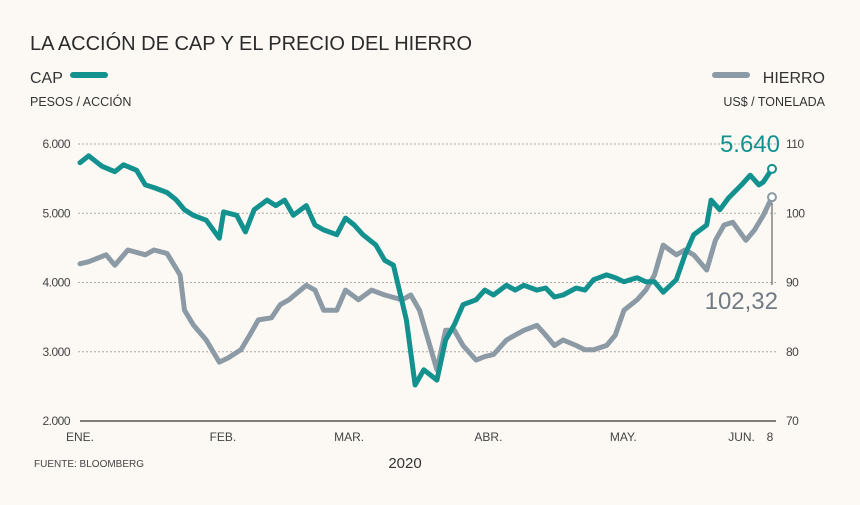 The image size is (860, 505). I want to click on source-note: FUENTE: BLOOMBERG, so click(89, 464).